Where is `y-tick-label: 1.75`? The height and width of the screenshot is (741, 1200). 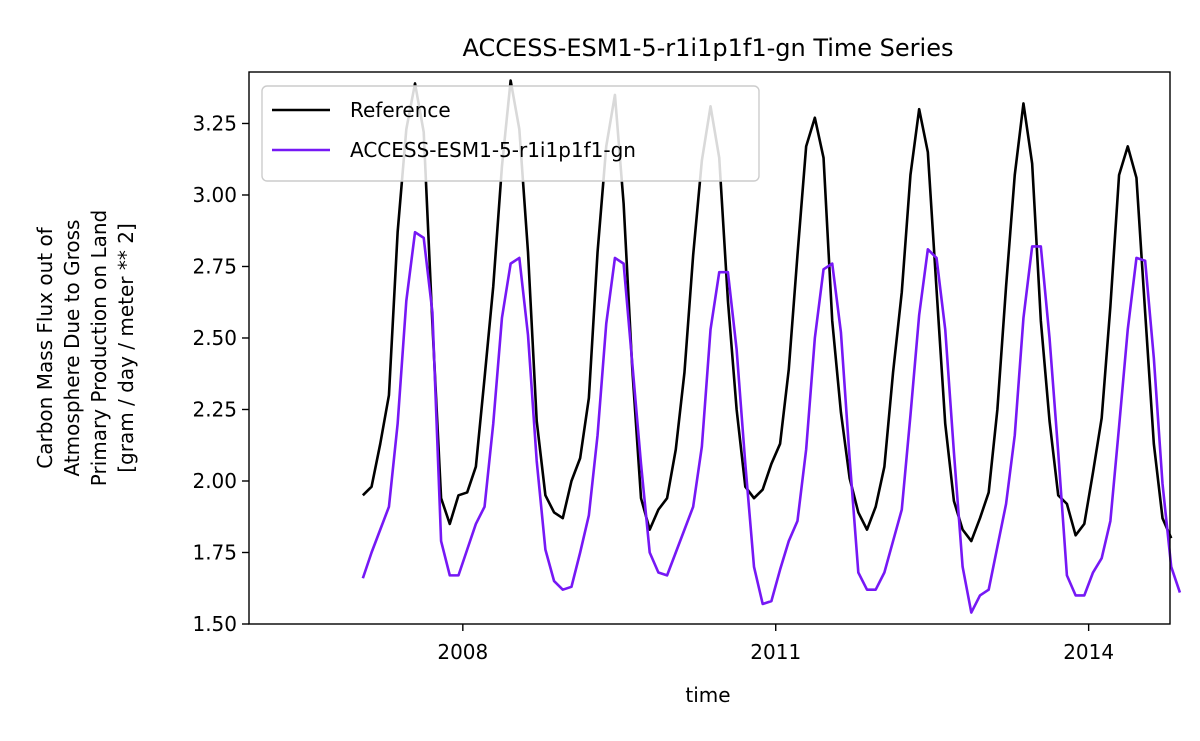 y-tick-label: 1.75 is located at coordinates (214, 552).